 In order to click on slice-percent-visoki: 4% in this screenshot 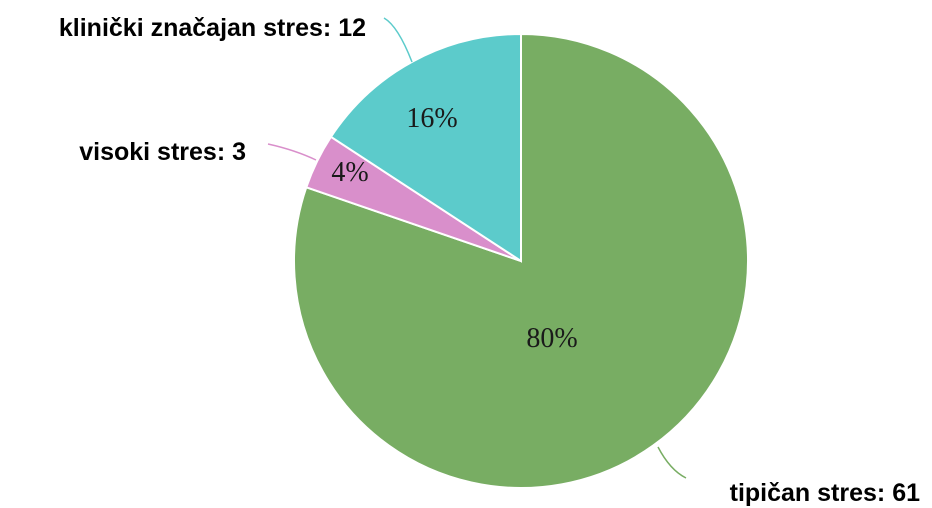, I will do `click(349, 172)`.